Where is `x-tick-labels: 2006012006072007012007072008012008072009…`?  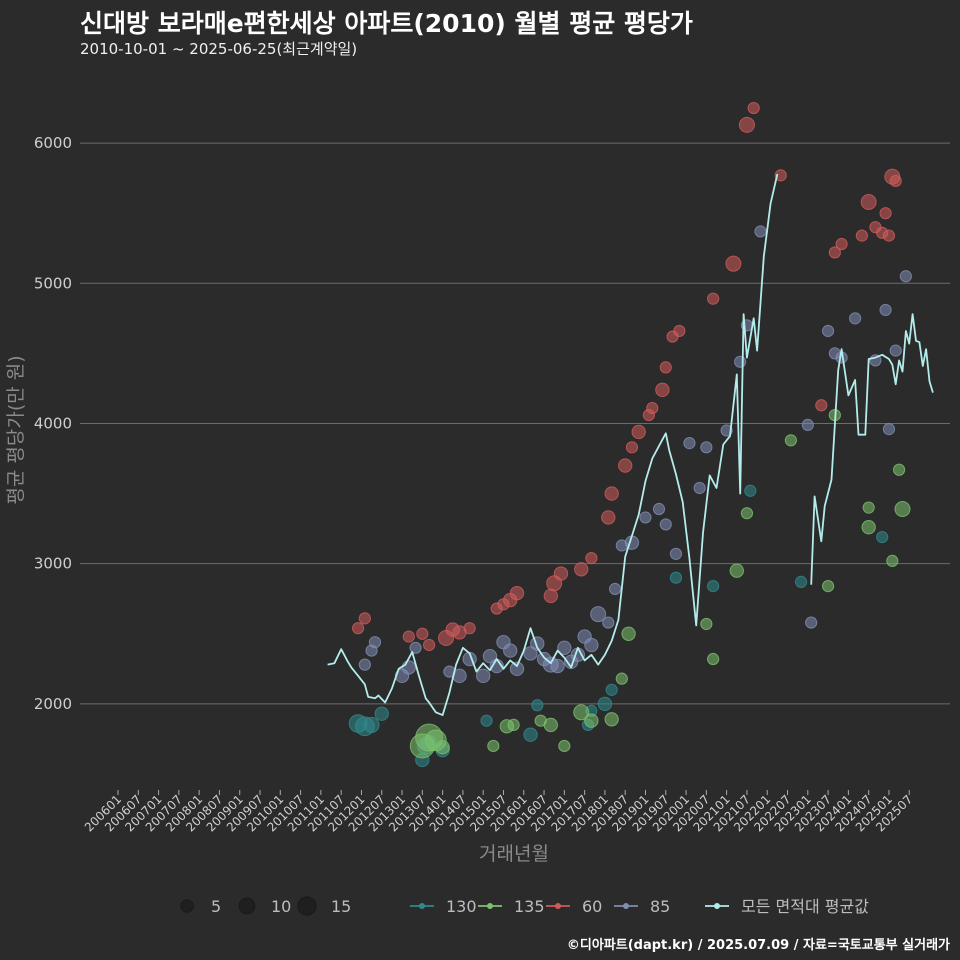 x-tick-labels: 2006012006072007012007072008012008072009… is located at coordinates (498, 812).